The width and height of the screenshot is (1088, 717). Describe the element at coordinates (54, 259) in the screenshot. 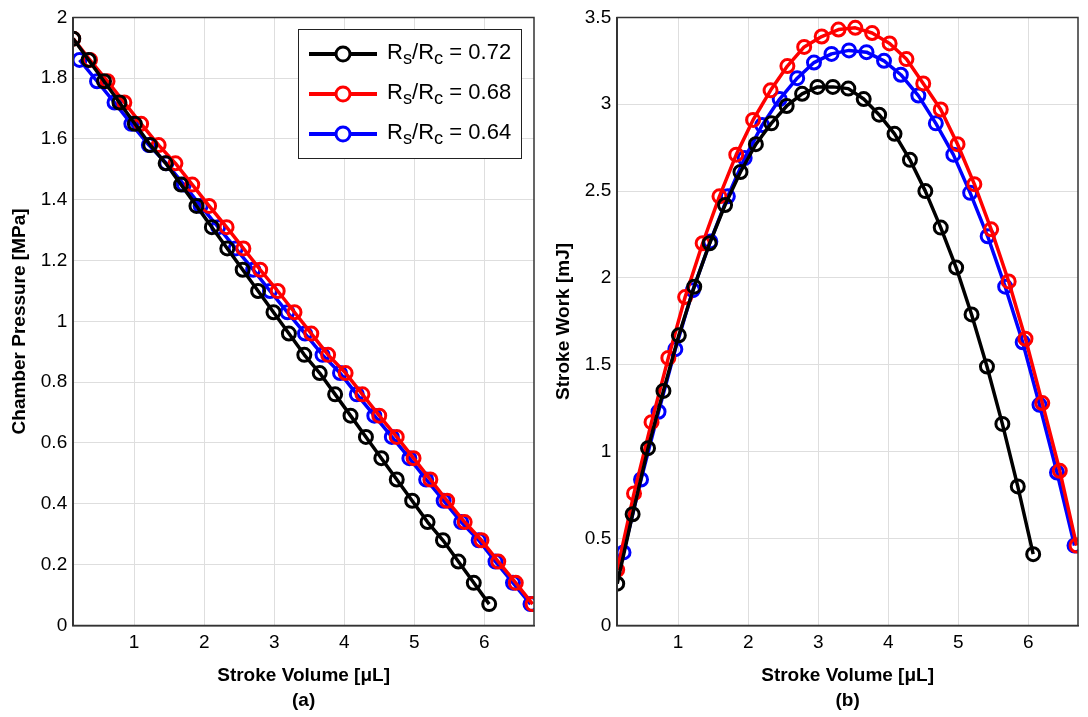

I see `y-tick-label: 1.2` at that location.